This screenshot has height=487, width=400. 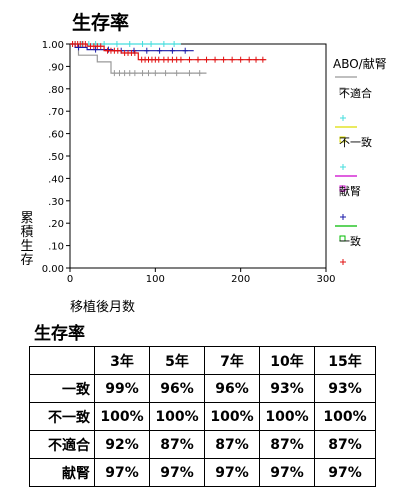 What do you see at coordinates (240, 279) in the screenshot?
I see `x-tick-label: 200` at bounding box center [240, 279].